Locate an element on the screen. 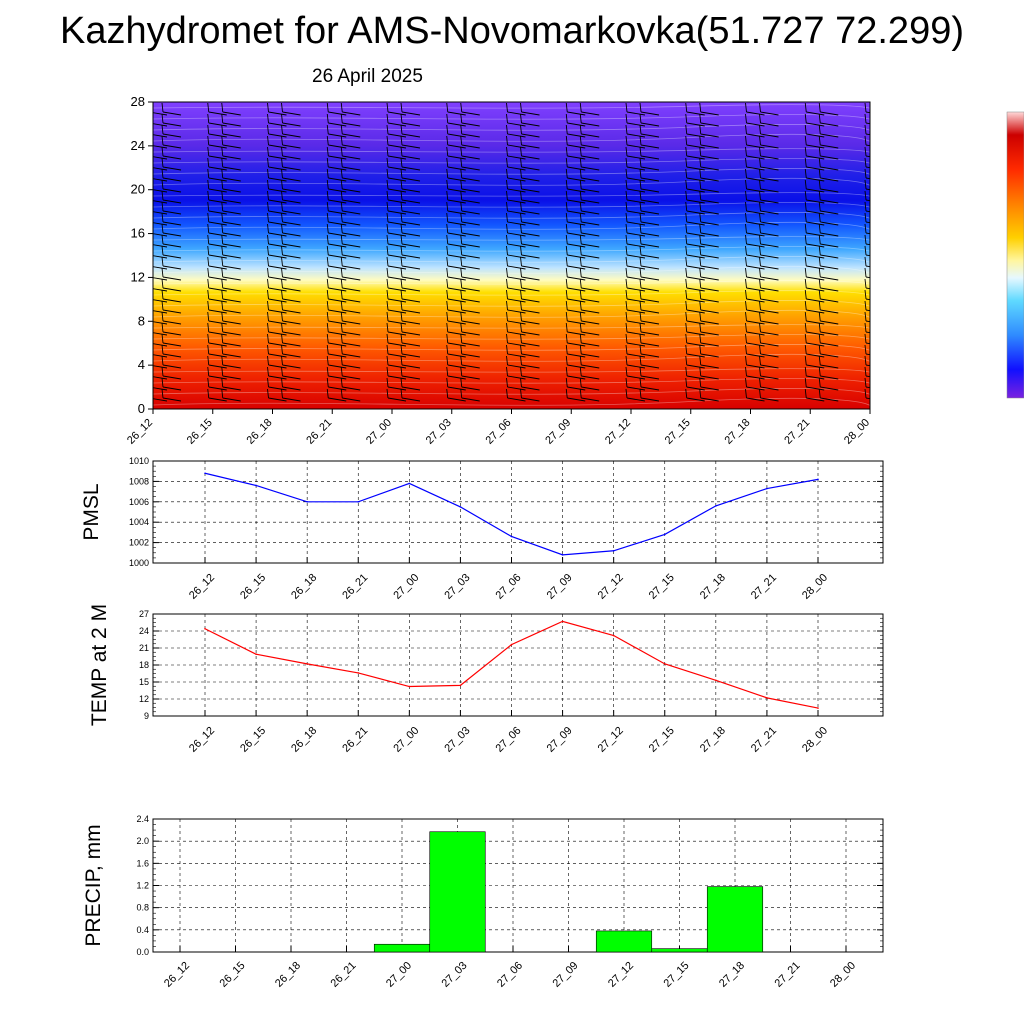  x-tick-label: 28_00 is located at coordinates (815, 740).